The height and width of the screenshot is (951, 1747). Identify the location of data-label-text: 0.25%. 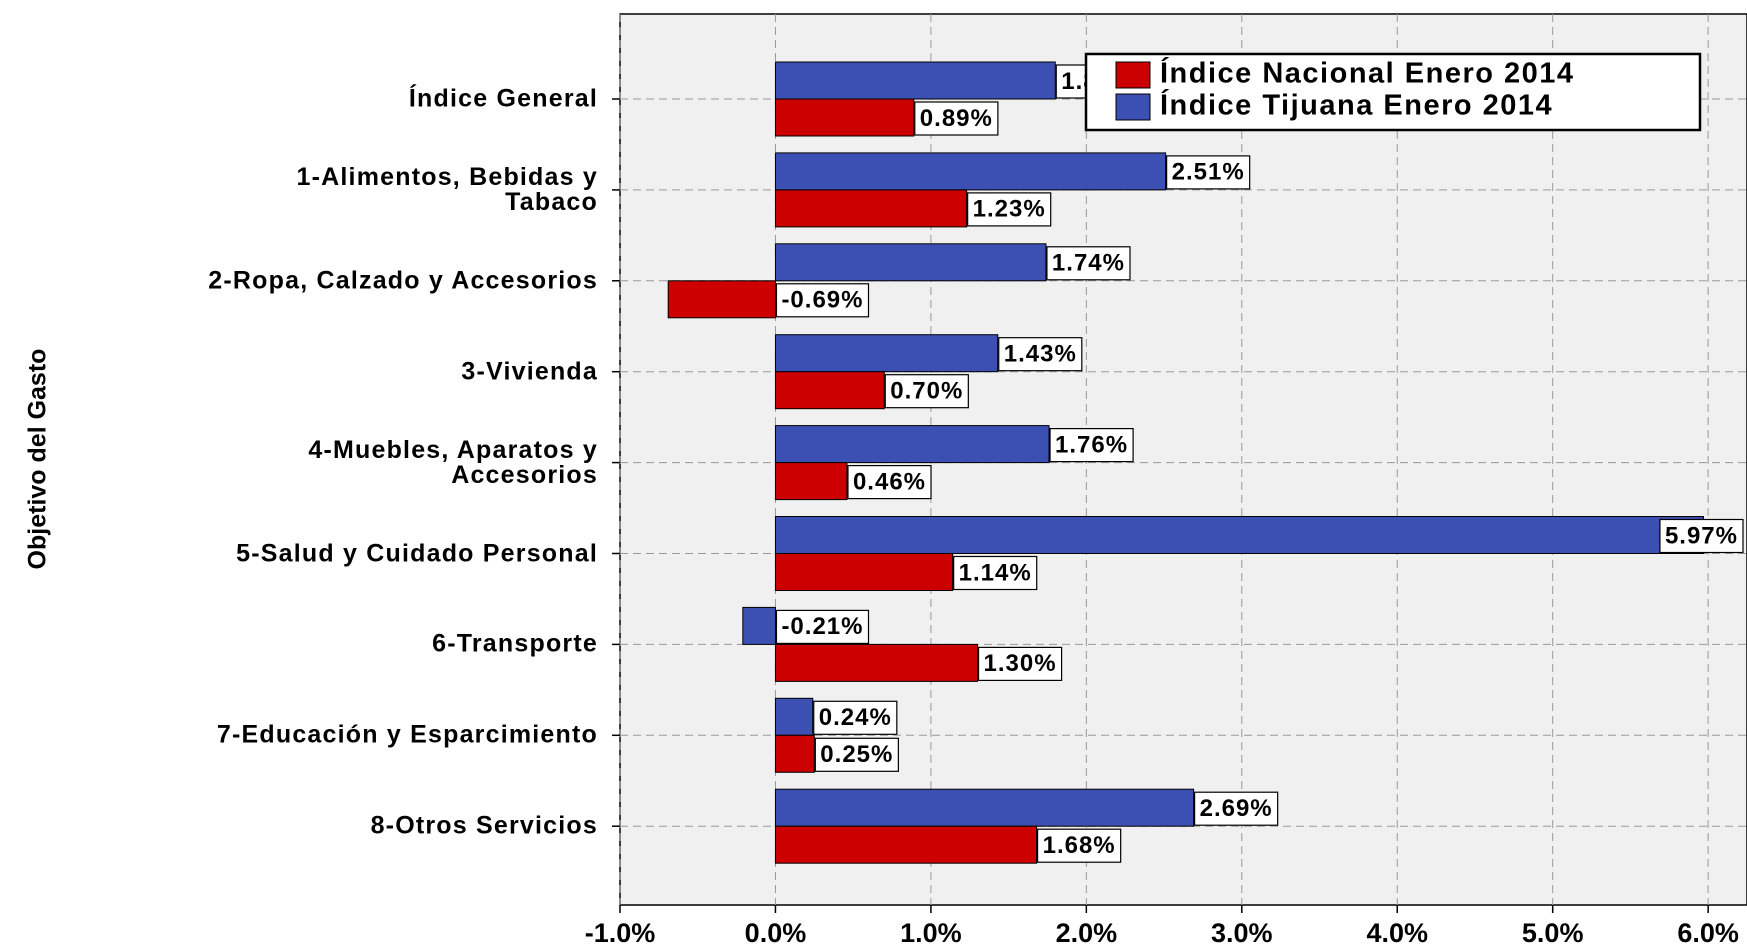
(856, 754).